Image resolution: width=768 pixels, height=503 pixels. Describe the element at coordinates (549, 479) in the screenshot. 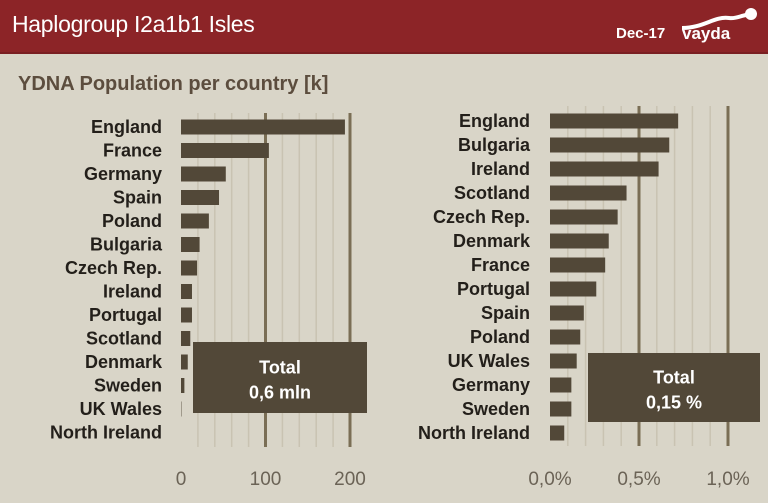

I see `x-tick-label: 0,0%` at that location.